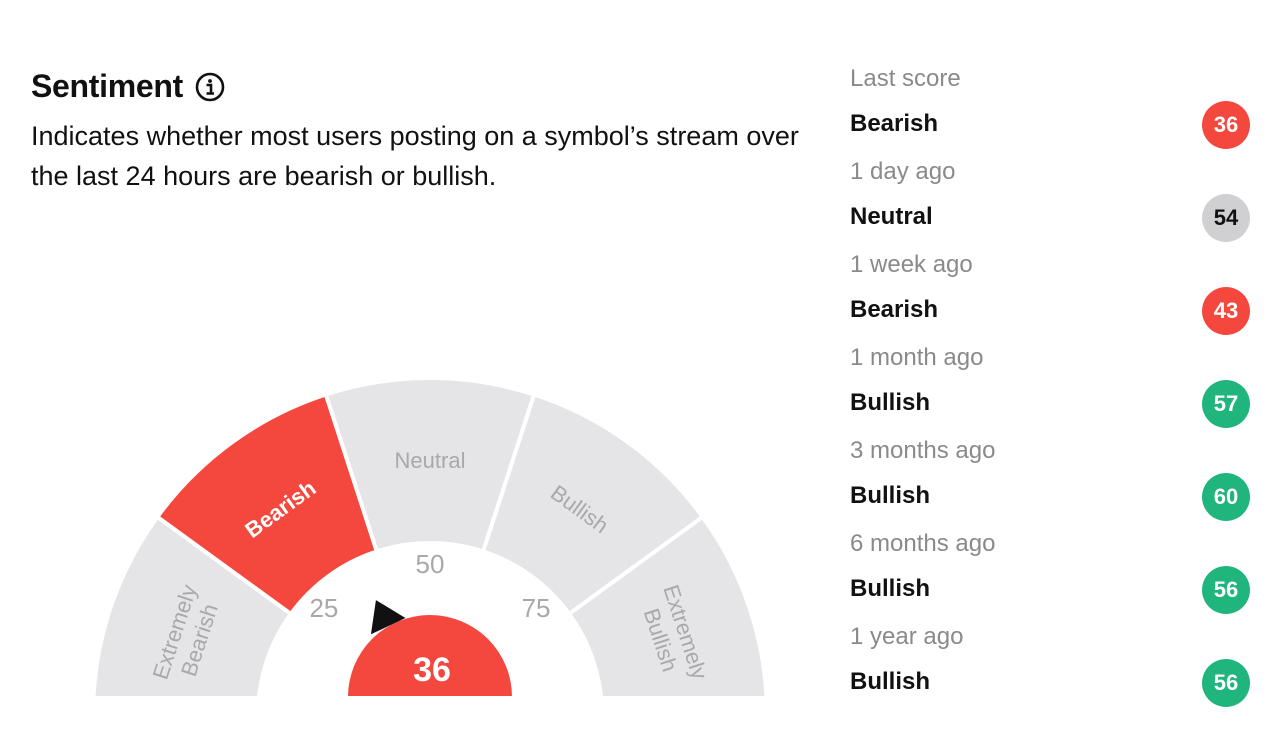  I want to click on title-row: Sentiment, so click(128, 86).